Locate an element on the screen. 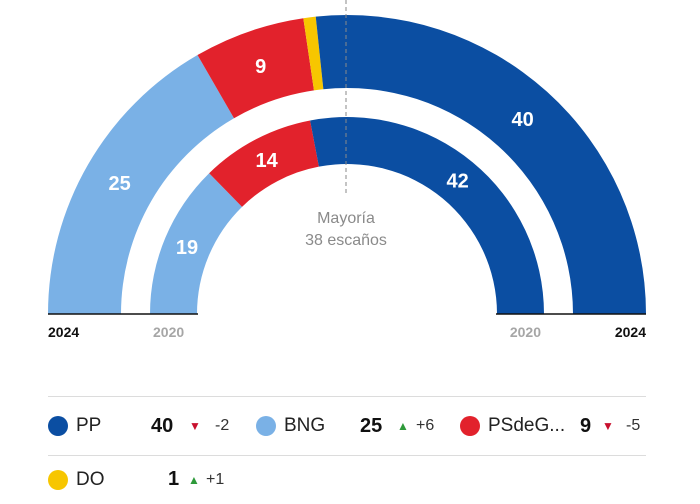 This screenshot has width=700, height=504. segment-2020-bng is located at coordinates (196, 243).